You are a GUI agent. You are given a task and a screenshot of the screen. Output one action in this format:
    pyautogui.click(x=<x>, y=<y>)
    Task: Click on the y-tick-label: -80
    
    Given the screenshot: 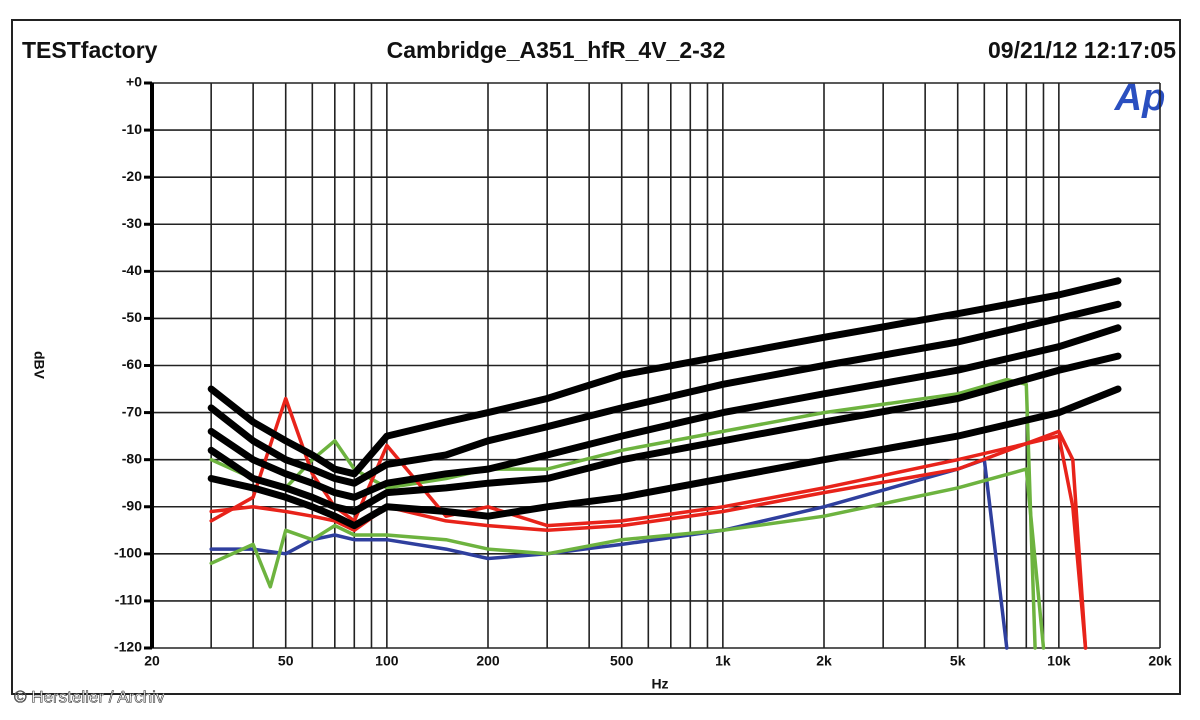 What is the action you would take?
    pyautogui.click(x=132, y=458)
    